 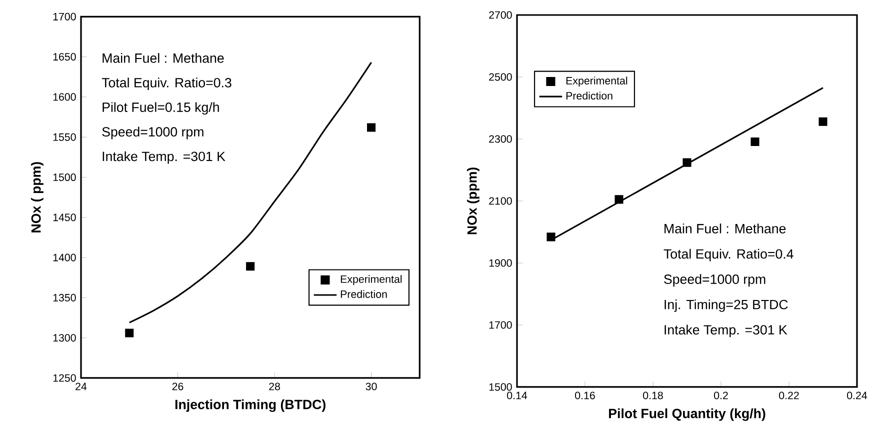 What do you see at coordinates (178, 386) in the screenshot?
I see `x-tick-label: 26` at bounding box center [178, 386].